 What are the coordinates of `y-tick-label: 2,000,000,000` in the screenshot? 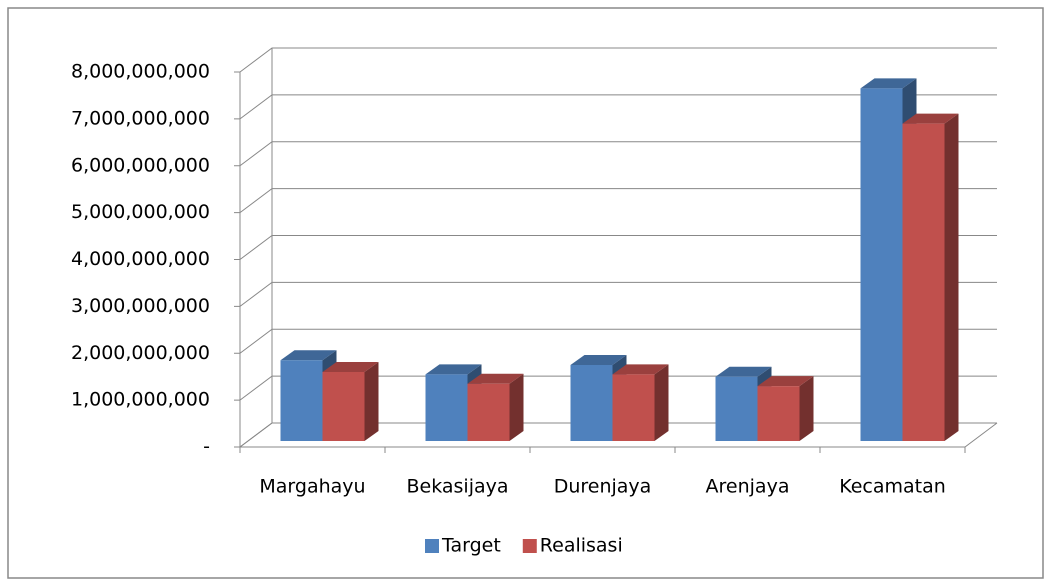 It's located at (140, 353).